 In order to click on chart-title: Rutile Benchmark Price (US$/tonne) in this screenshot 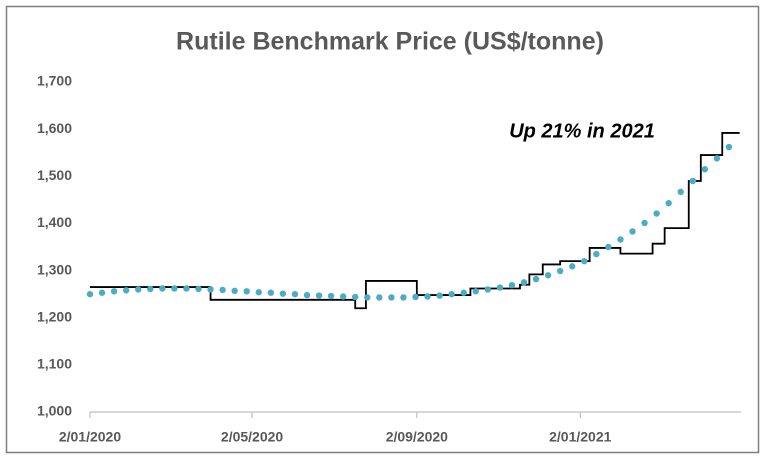, I will do `click(390, 42)`.